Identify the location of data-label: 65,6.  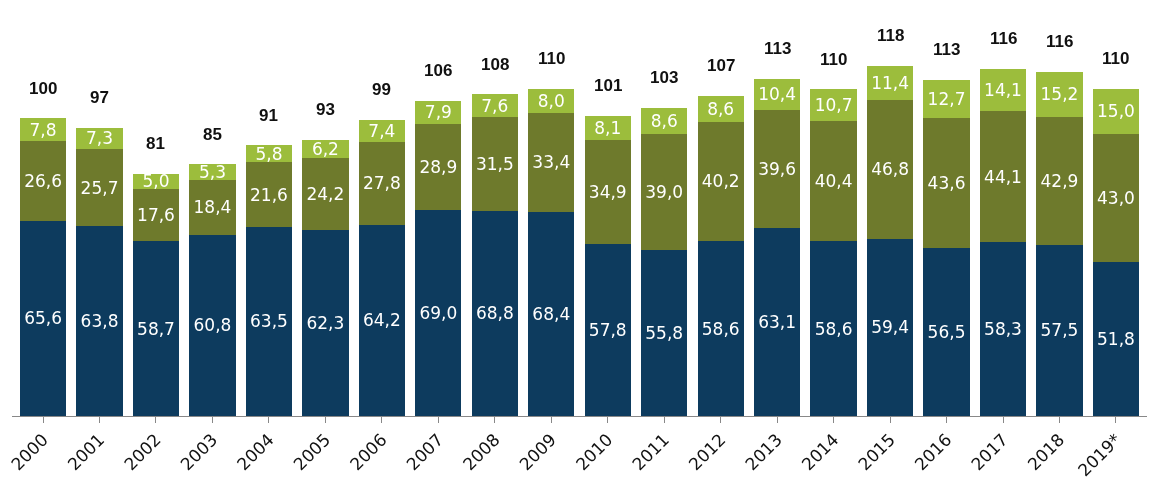
(43, 318).